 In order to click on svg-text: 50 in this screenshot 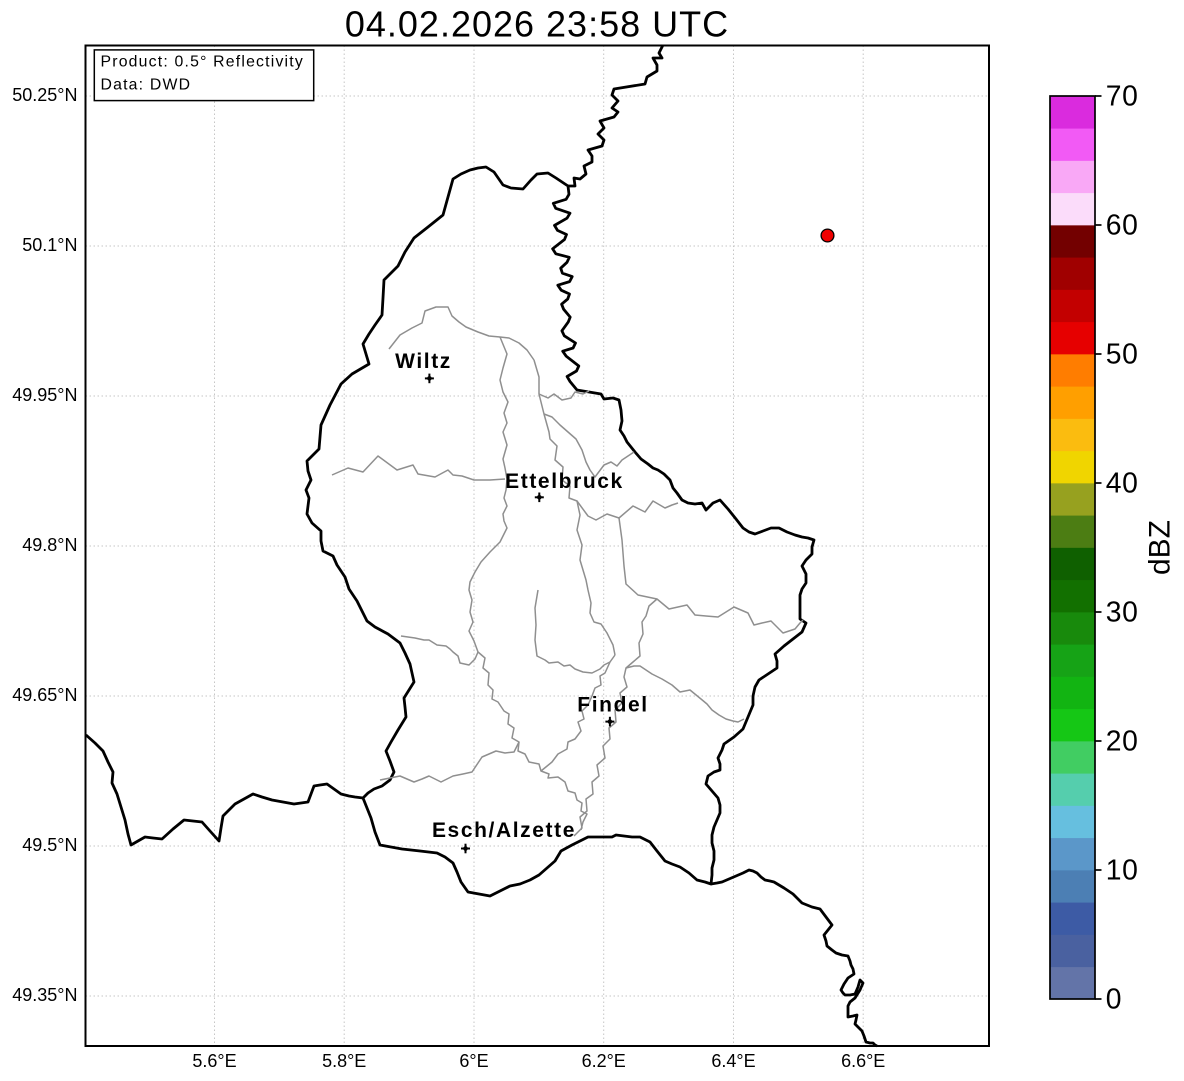, I will do `click(1122, 353)`.